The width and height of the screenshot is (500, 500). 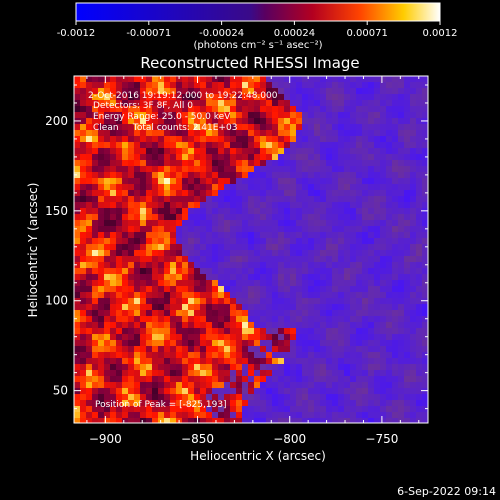 What do you see at coordinates (161, 405) in the screenshot?
I see `peak-position-text: Position of Peak = [-825,193]` at bounding box center [161, 405].